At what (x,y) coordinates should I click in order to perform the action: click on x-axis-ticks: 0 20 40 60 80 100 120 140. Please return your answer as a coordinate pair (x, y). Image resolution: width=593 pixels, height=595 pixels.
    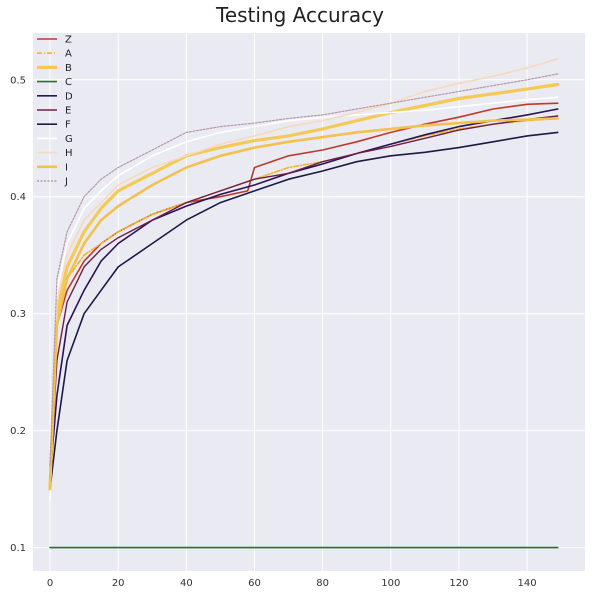
    Looking at the image, I should click on (292, 583).